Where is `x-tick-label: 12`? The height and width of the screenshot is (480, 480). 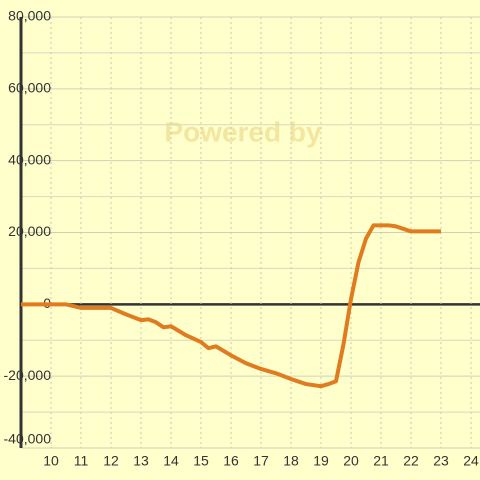
x-tick-label: 12 is located at coordinates (111, 461).